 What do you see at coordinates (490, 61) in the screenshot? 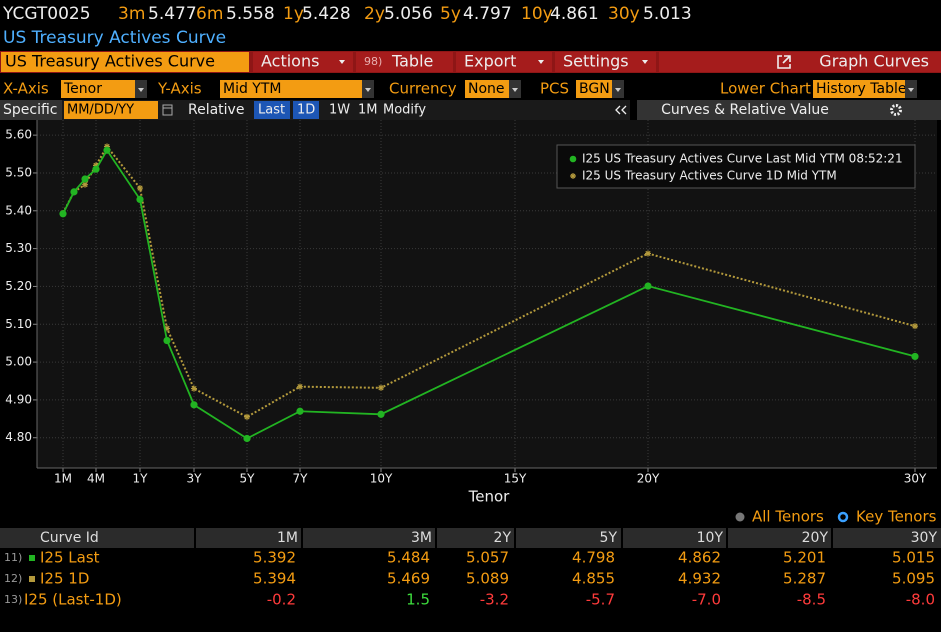
I see `export-button-text: Export` at bounding box center [490, 61].